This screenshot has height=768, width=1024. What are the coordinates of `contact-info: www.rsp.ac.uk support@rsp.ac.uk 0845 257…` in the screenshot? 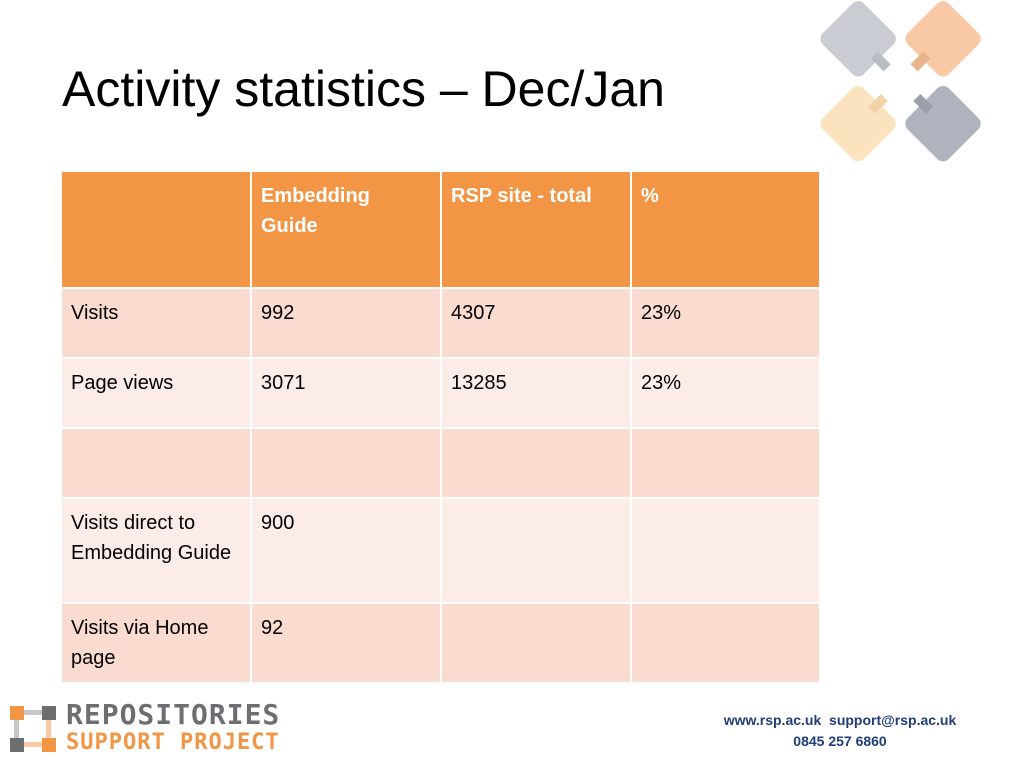 It's located at (840, 731).